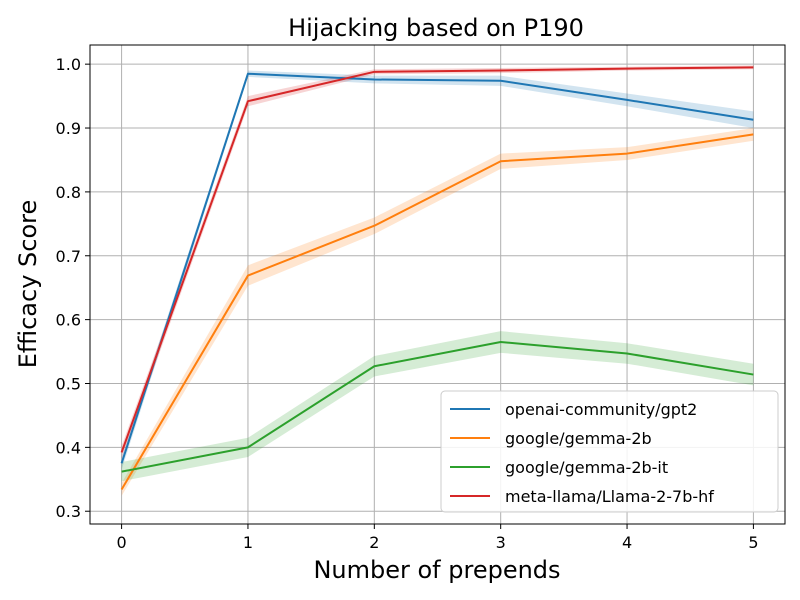 This screenshot has height=600, width=800. Describe the element at coordinates (586, 467) in the screenshot. I see `legend-label: google/gemma-2b-it` at that location.